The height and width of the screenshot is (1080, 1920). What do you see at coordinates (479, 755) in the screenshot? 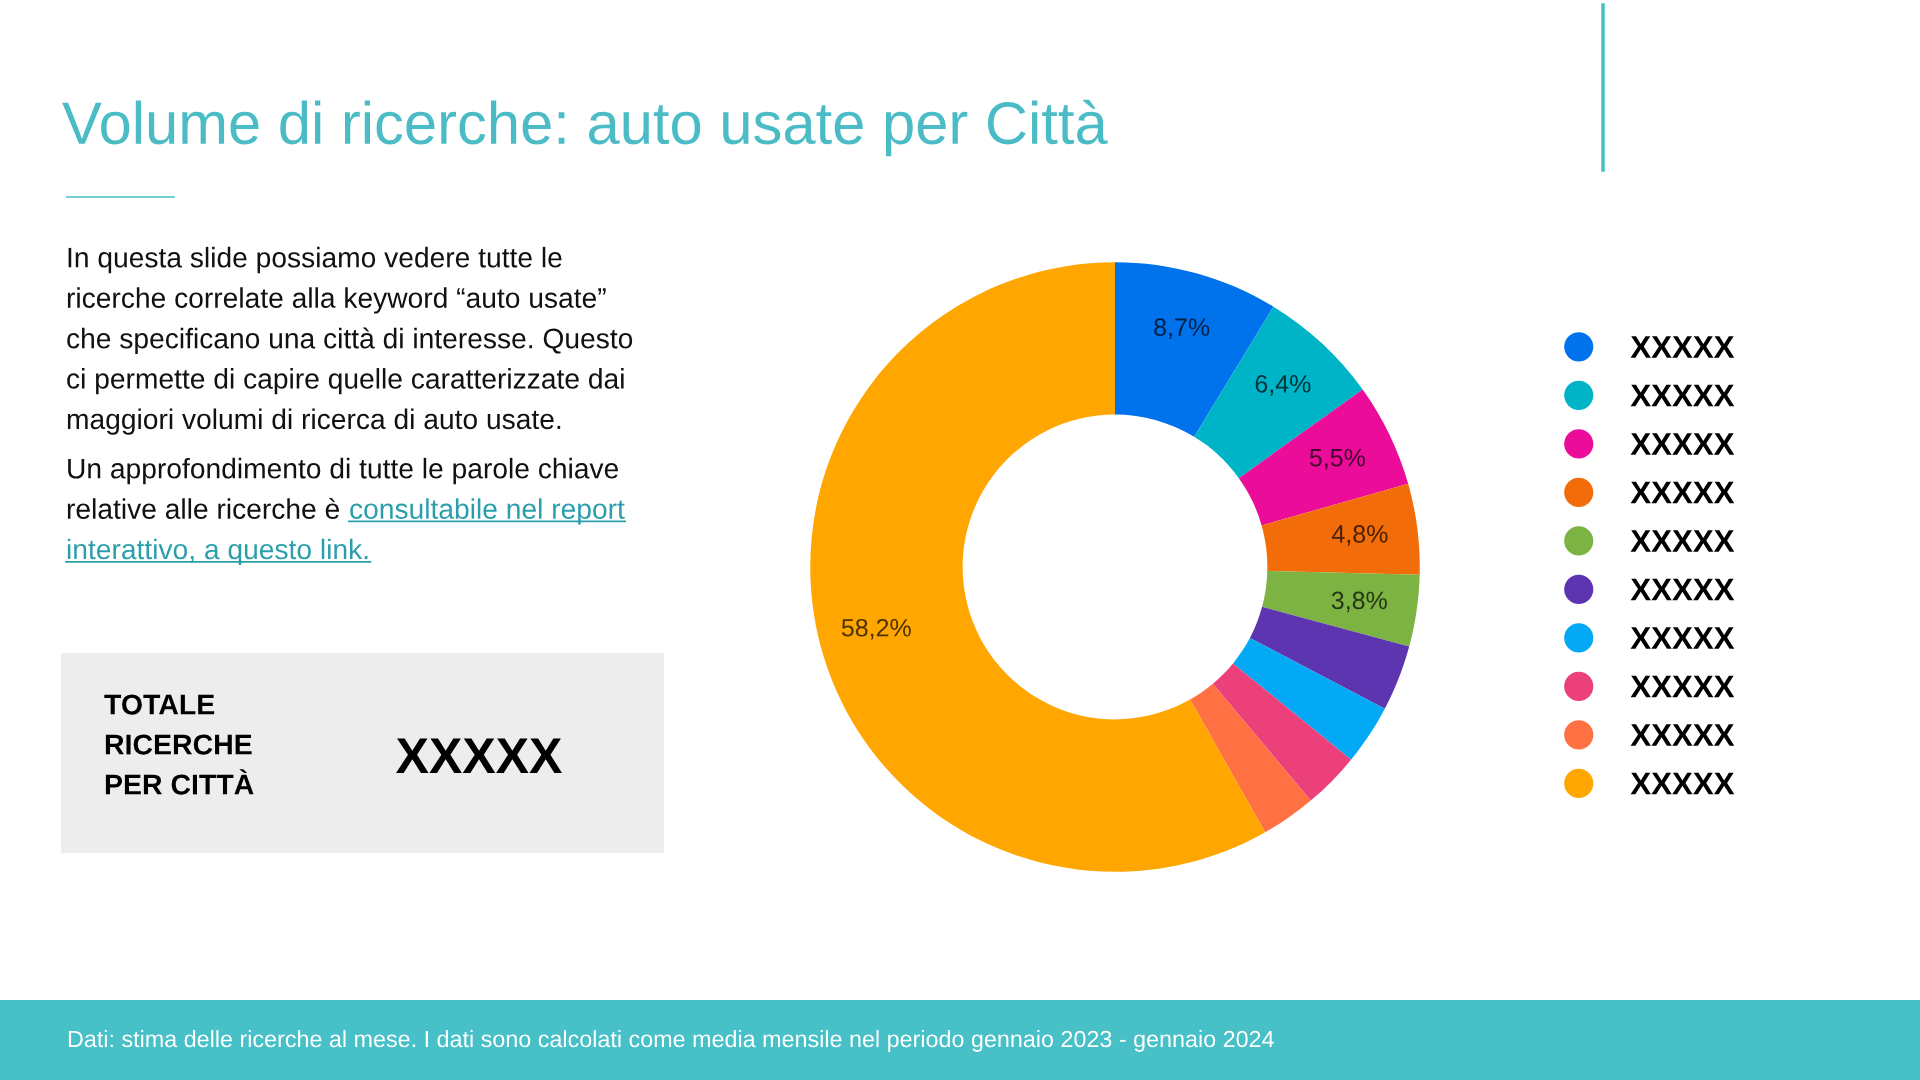
I see `text: XXXXX` at bounding box center [479, 755].